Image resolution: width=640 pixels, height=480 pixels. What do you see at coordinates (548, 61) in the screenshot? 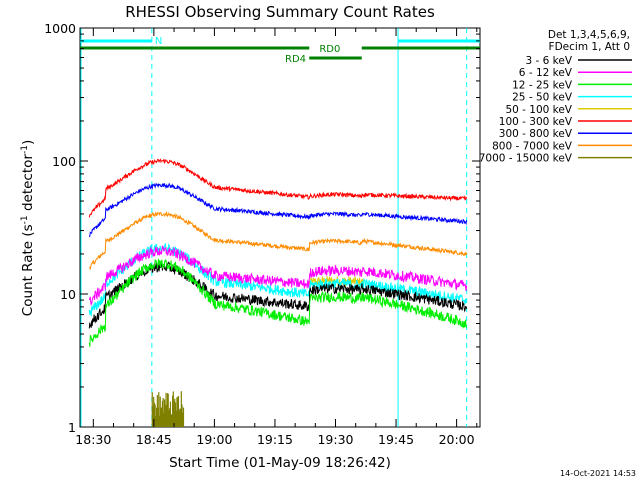
I see `legend-entry-label: 3 - 6 keV` at bounding box center [548, 61].